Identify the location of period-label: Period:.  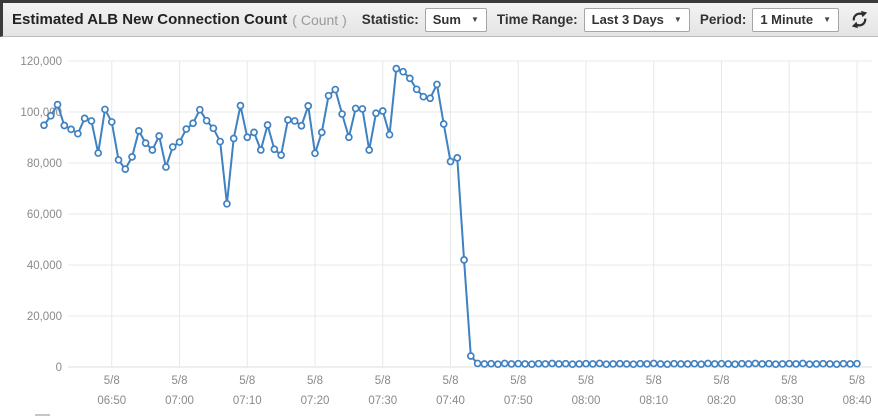
(723, 19).